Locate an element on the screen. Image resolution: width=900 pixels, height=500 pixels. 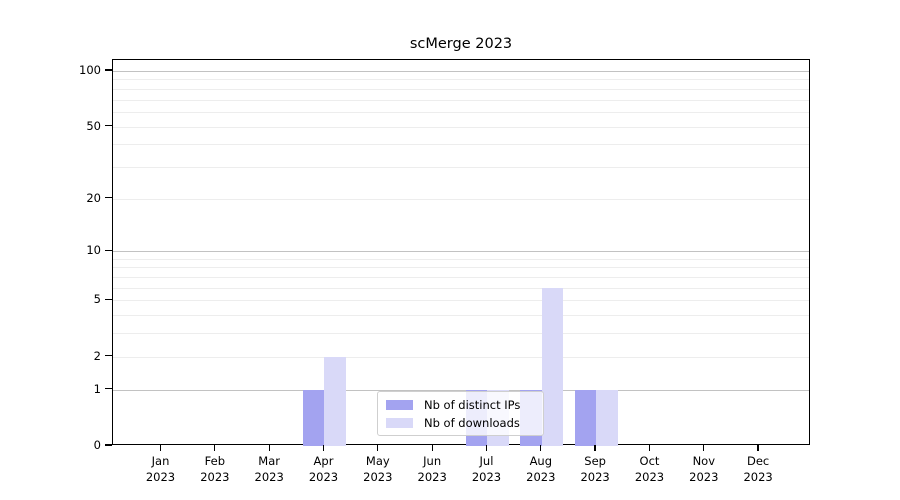
x-tick-label-jul: Jul 2023 is located at coordinates (486, 469).